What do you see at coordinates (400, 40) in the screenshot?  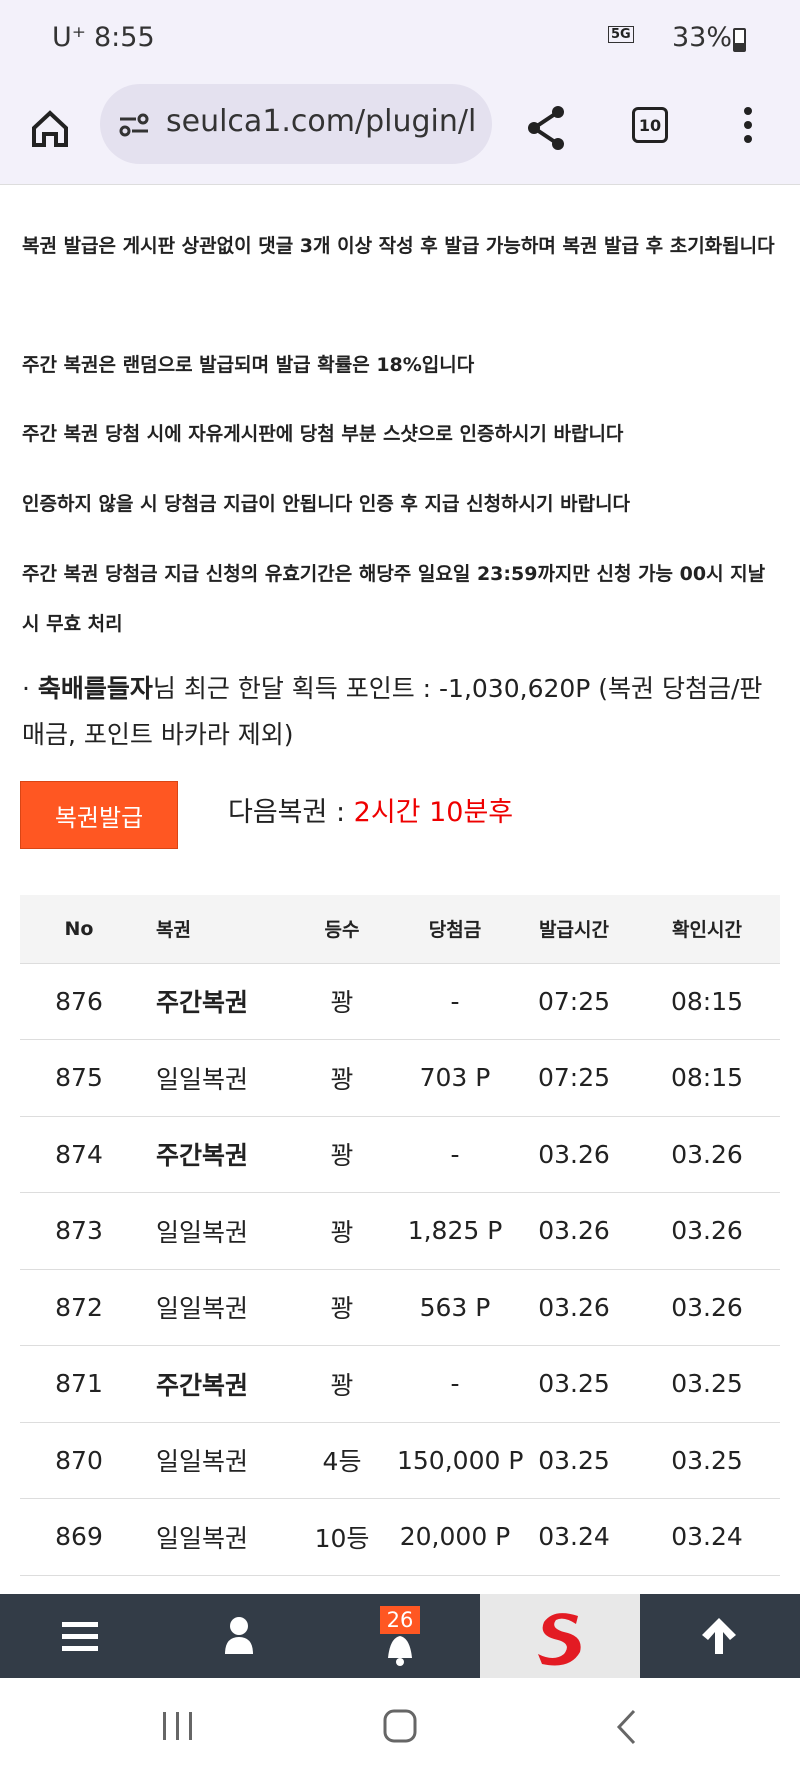 I see `status-bar: U⁺ 8:55 5G 33%` at bounding box center [400, 40].